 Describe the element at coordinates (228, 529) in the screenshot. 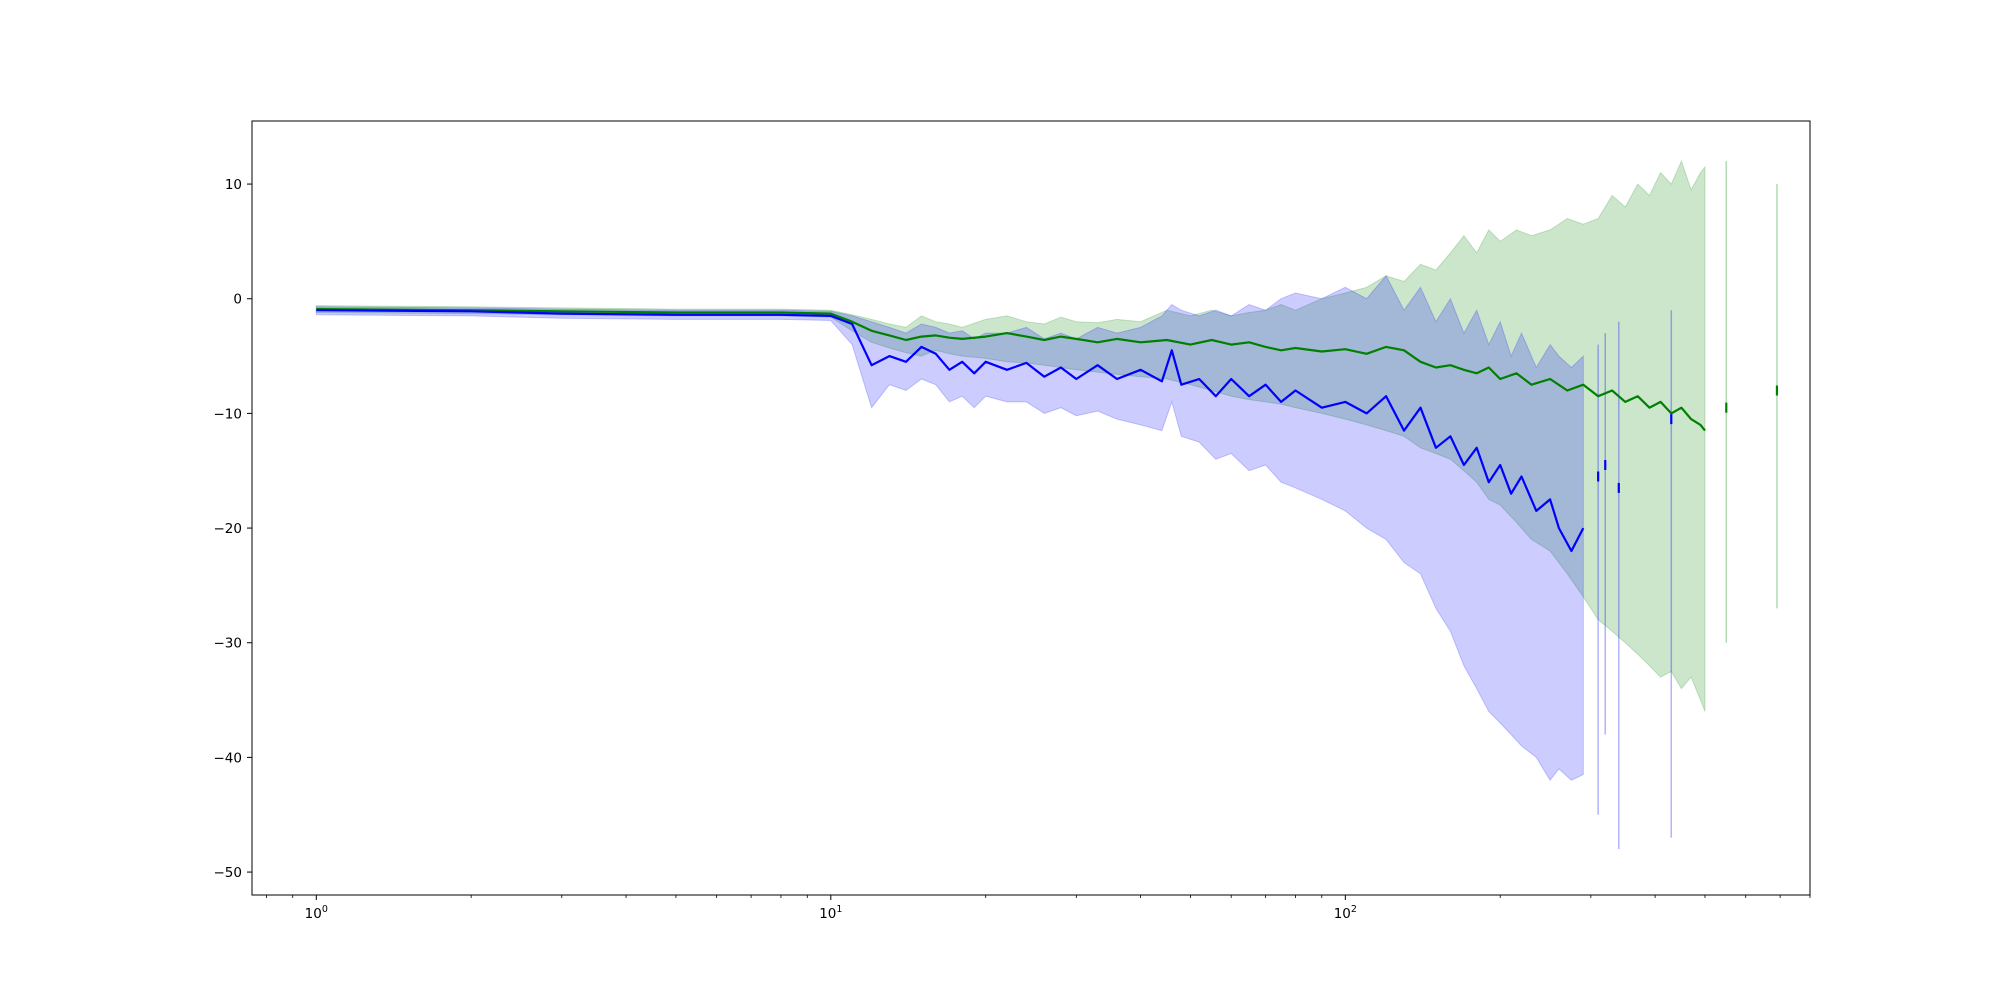

I see `y-tick-label: −20` at that location.